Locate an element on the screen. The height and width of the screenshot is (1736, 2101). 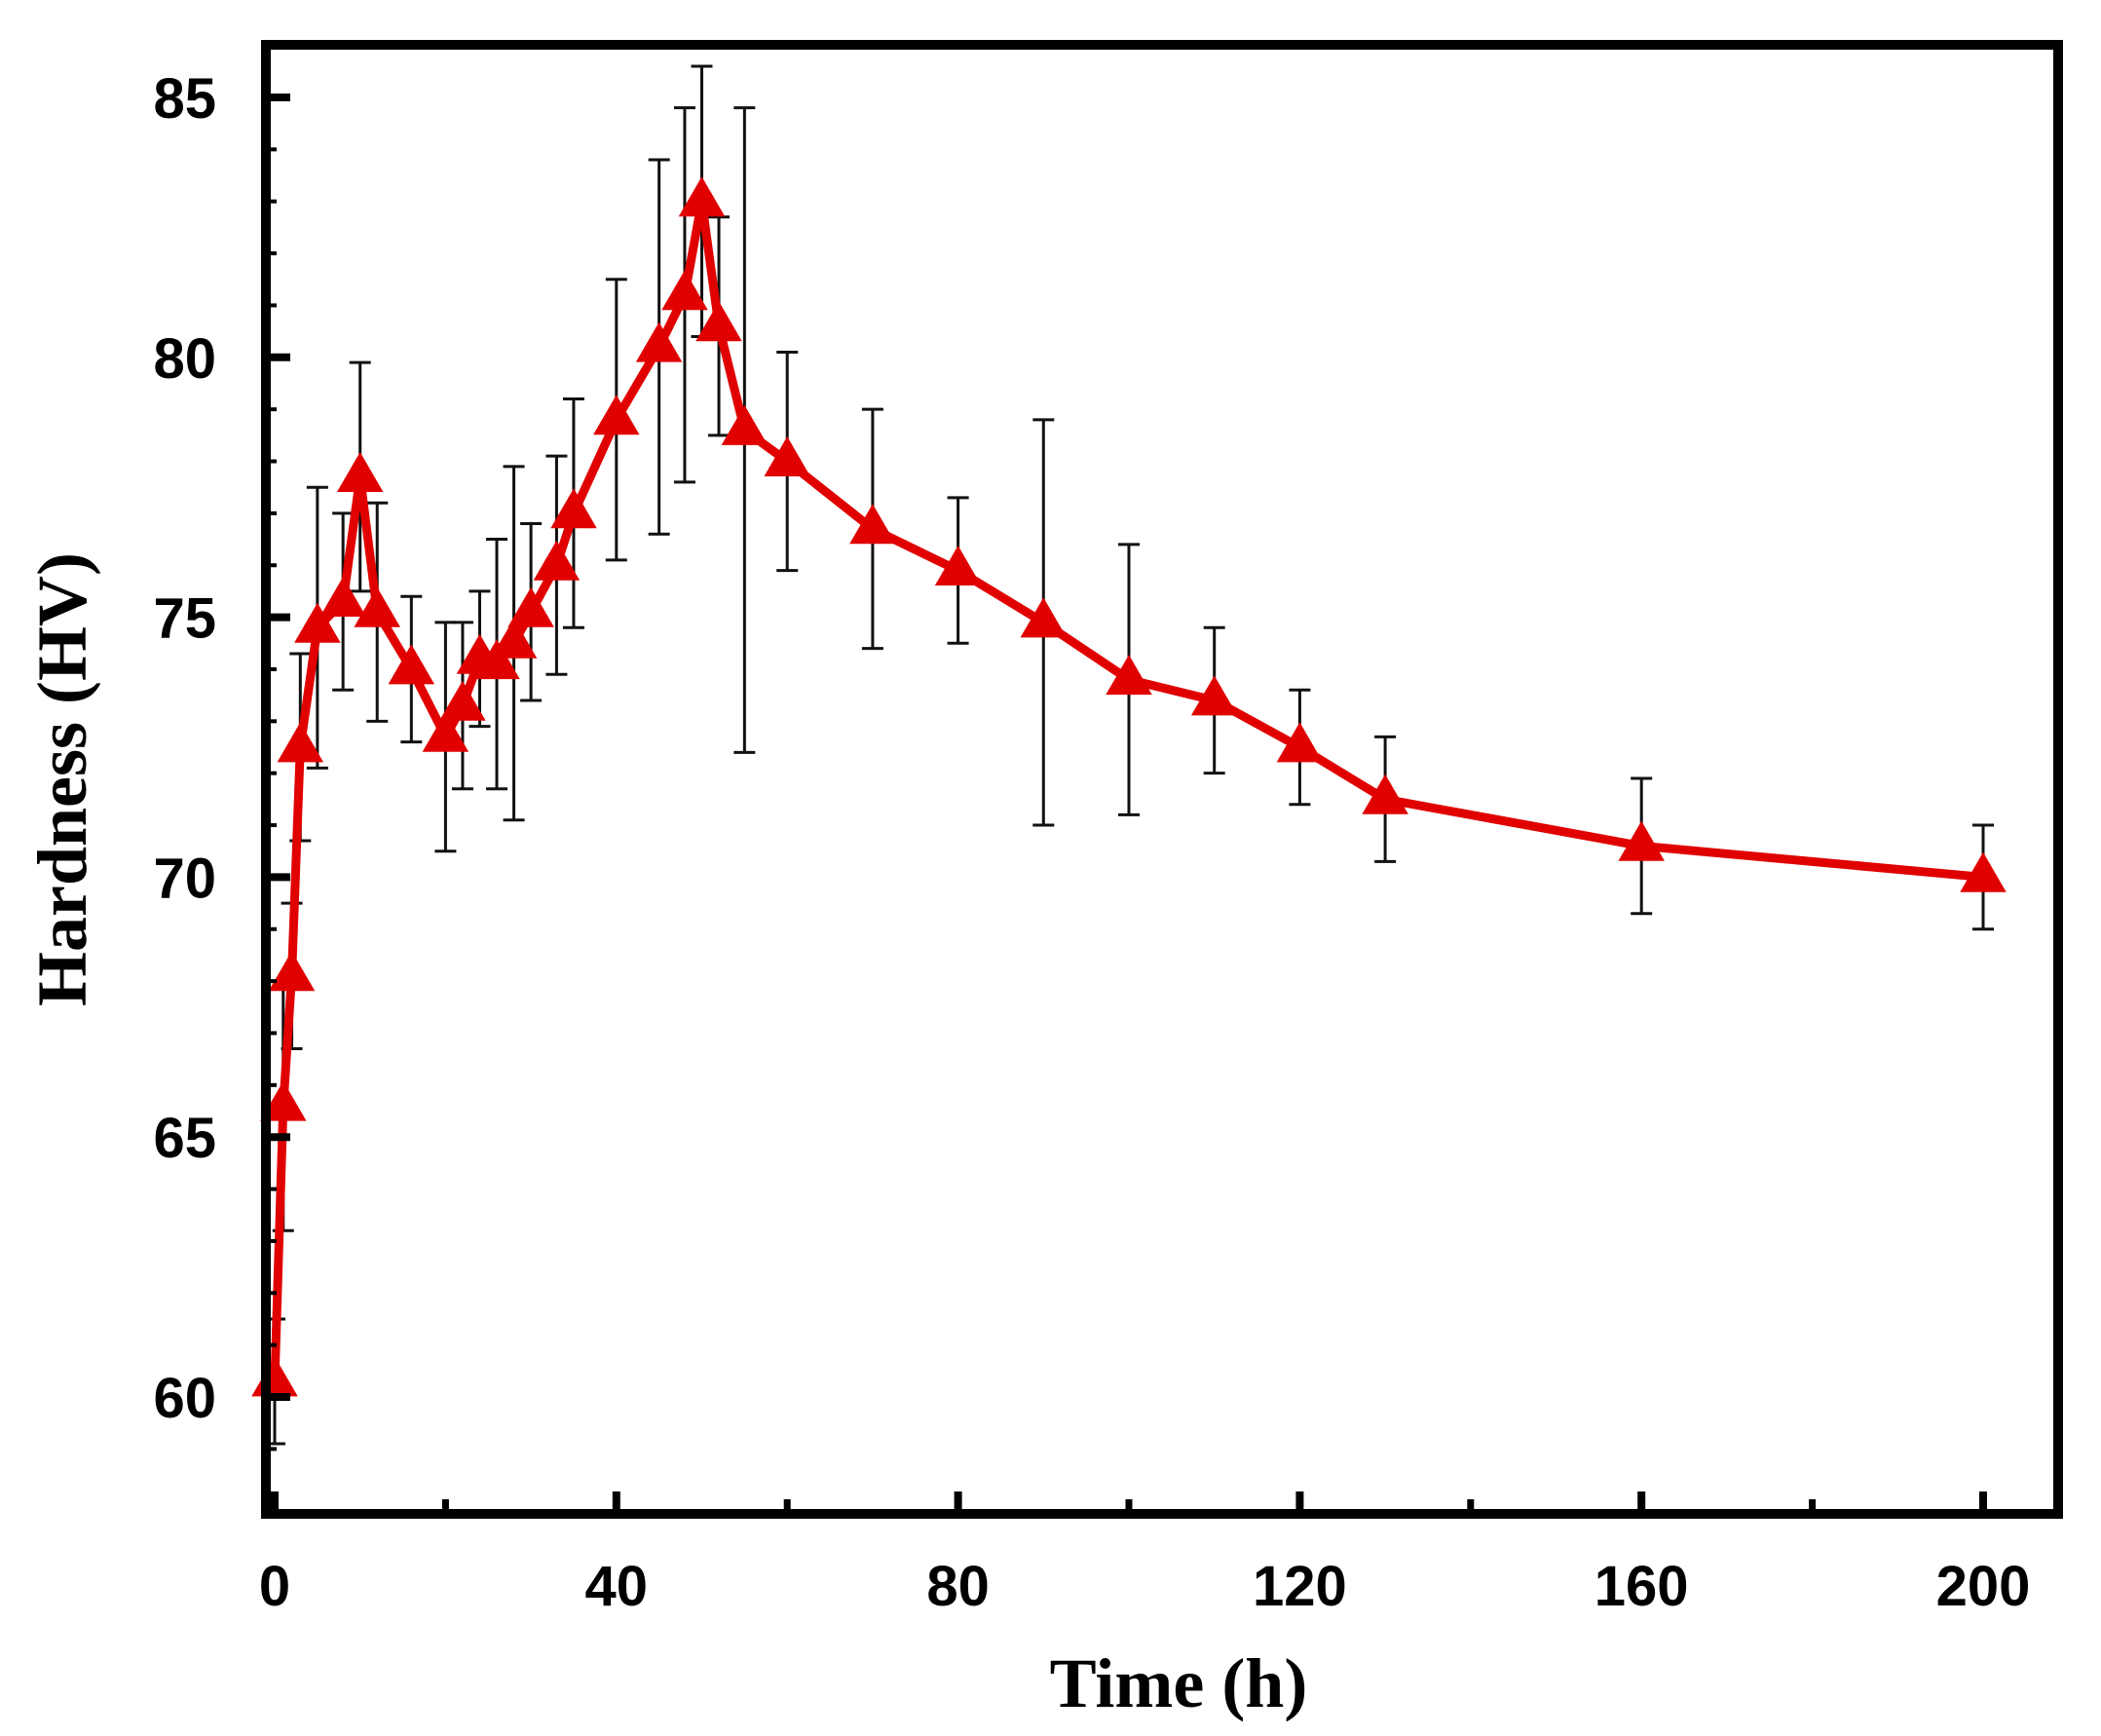
y-tick-label: 80 is located at coordinates (185, 359).